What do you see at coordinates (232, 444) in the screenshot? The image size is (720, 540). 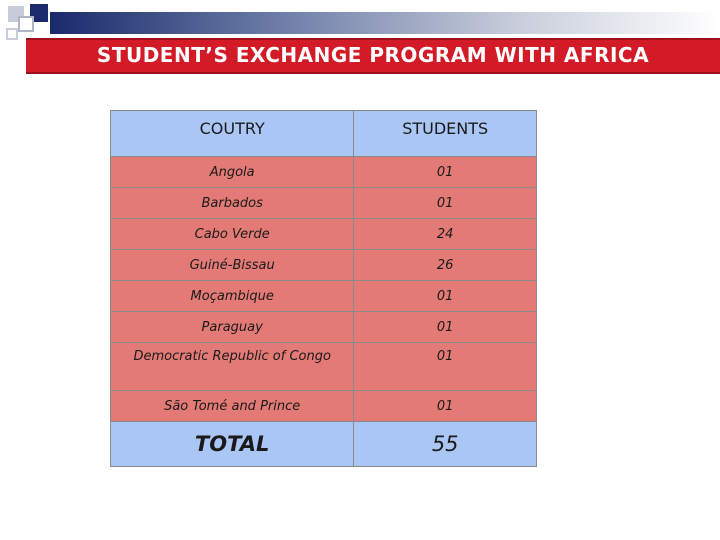 I see `total-label: TOTAL` at bounding box center [232, 444].